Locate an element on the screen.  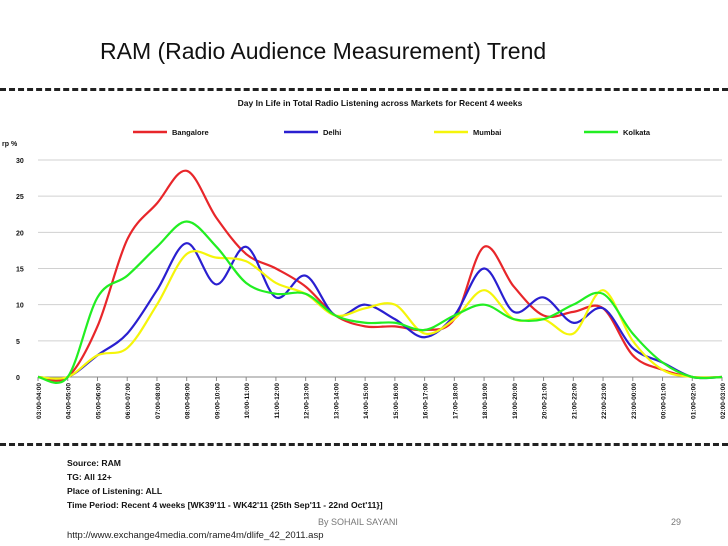
x-tick-label: 22:00-23:00 is located at coordinates (604, 401).